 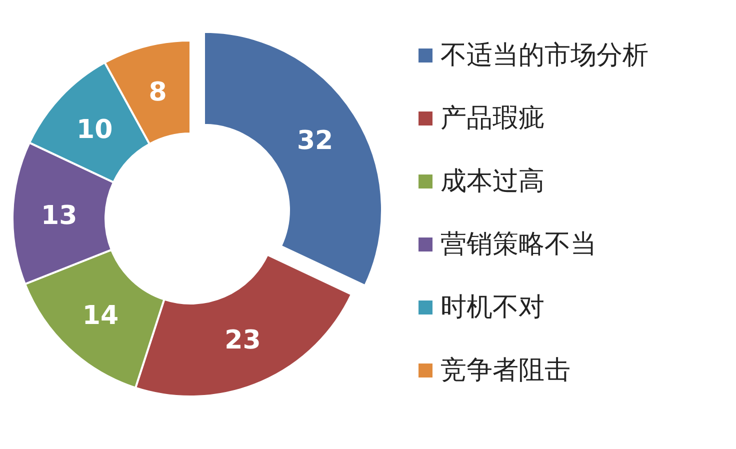 What do you see at coordinates (492, 119) in the screenshot?
I see `legend-label: 产品瑕疵` at bounding box center [492, 119].